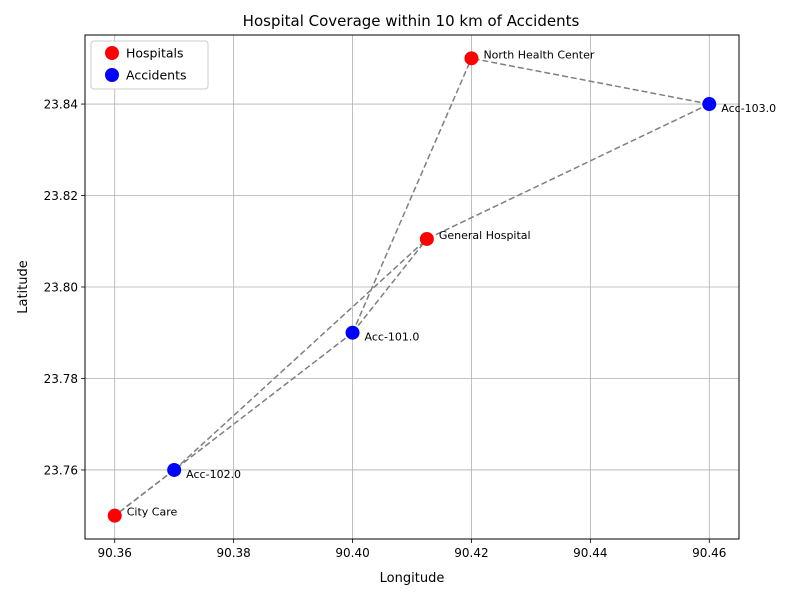 The image size is (800, 600). Describe the element at coordinates (392, 337) in the screenshot. I see `accident-label-acc-101-0: Acc-101.0` at that location.